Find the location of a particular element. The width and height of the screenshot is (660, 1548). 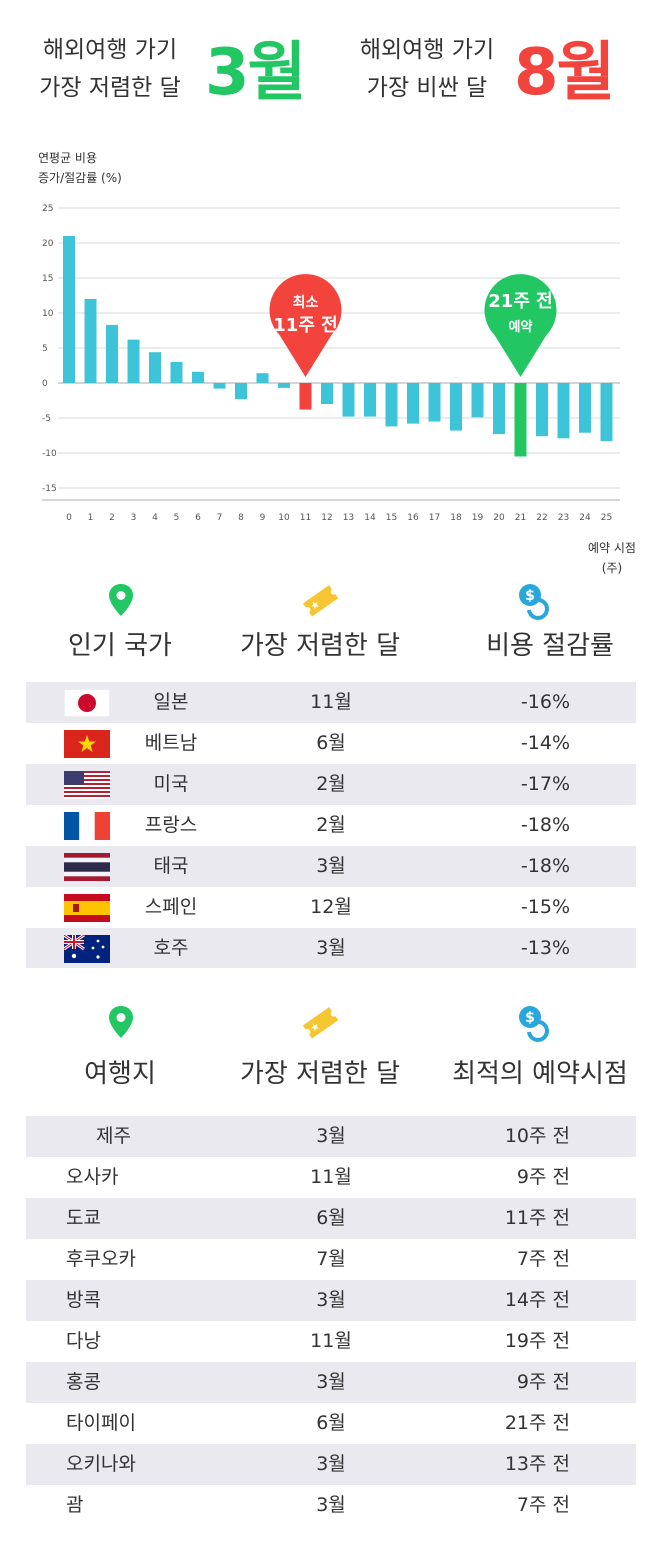

destination-name: 방콕 is located at coordinates (83, 1300).